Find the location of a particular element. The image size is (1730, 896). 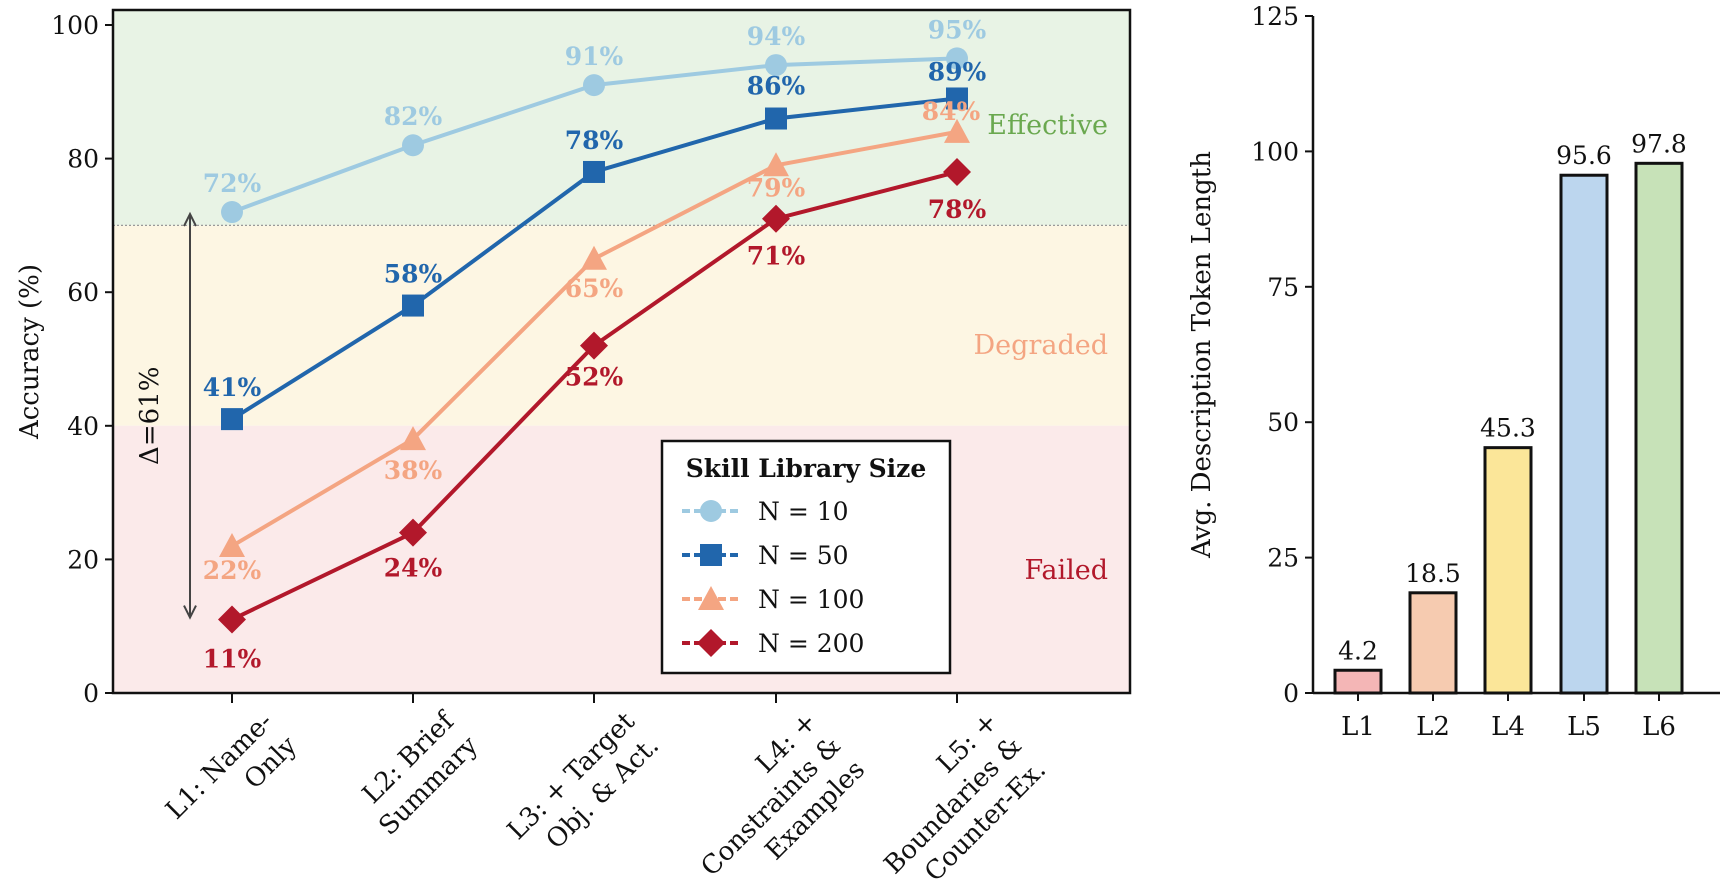

data-label: 58% is located at coordinates (413, 274).